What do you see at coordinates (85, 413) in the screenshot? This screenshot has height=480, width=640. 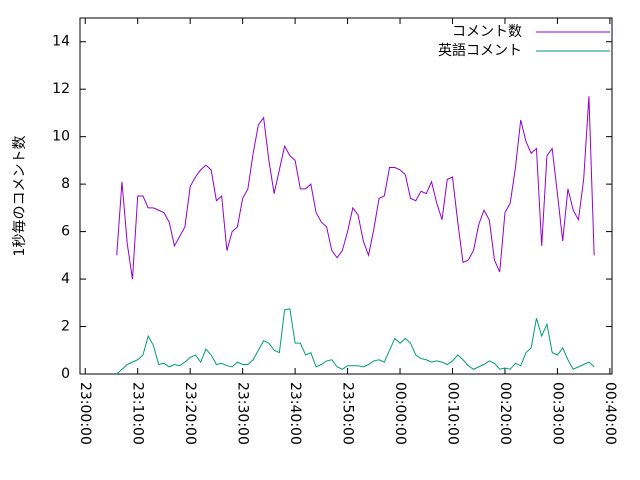 I see `x-tick-label: 23:00:00` at bounding box center [85, 413].